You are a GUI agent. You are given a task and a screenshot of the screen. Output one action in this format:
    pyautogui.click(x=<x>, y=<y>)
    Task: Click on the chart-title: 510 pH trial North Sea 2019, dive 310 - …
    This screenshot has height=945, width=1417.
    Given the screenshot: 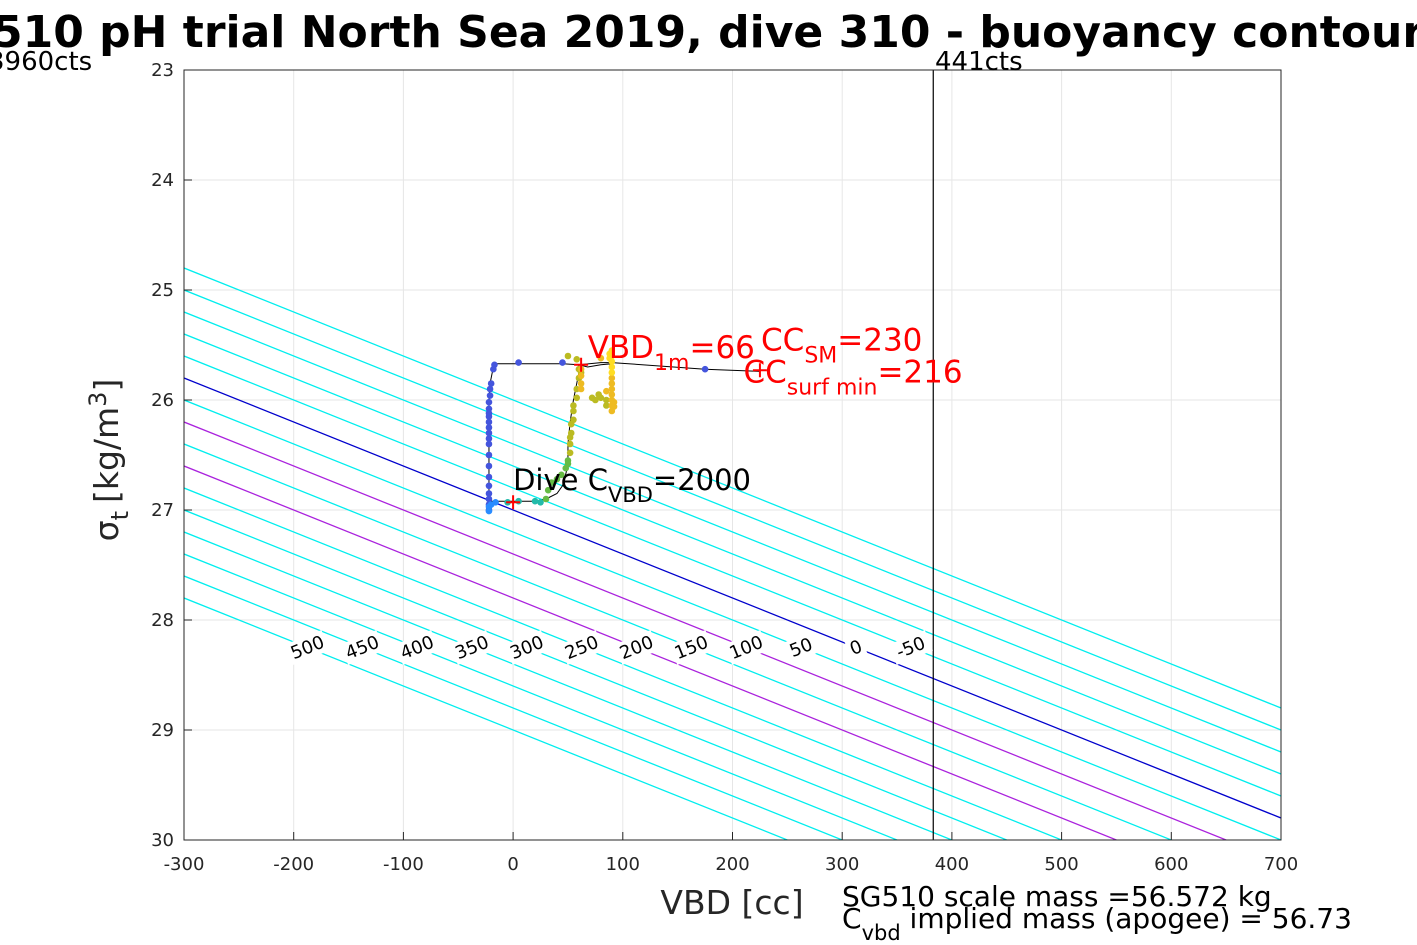 What is the action you would take?
    pyautogui.click(x=708, y=32)
    